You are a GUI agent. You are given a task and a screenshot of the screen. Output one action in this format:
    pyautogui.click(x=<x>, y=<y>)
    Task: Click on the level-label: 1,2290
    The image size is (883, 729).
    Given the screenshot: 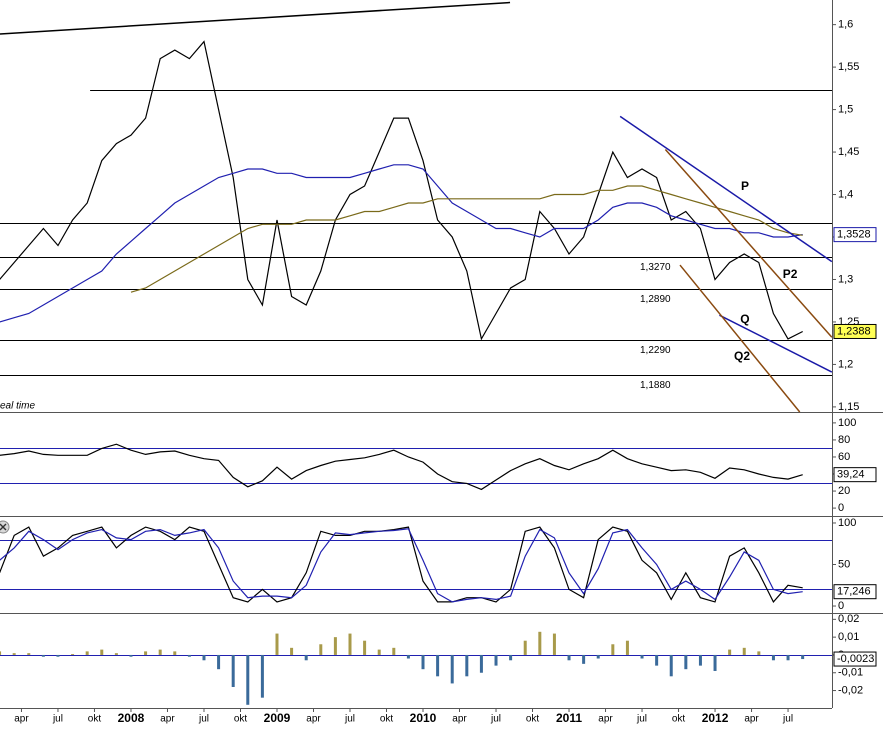 What is the action you would take?
    pyautogui.click(x=655, y=350)
    